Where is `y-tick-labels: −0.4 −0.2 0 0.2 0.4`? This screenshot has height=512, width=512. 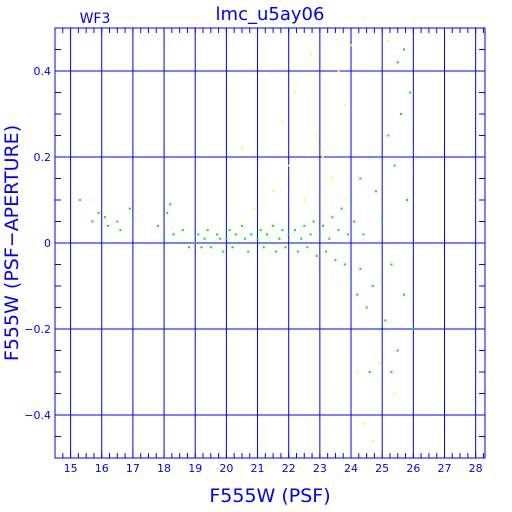
y-tick-labels: −0.4 −0.2 0 0.2 0.4 is located at coordinates (37, 243).